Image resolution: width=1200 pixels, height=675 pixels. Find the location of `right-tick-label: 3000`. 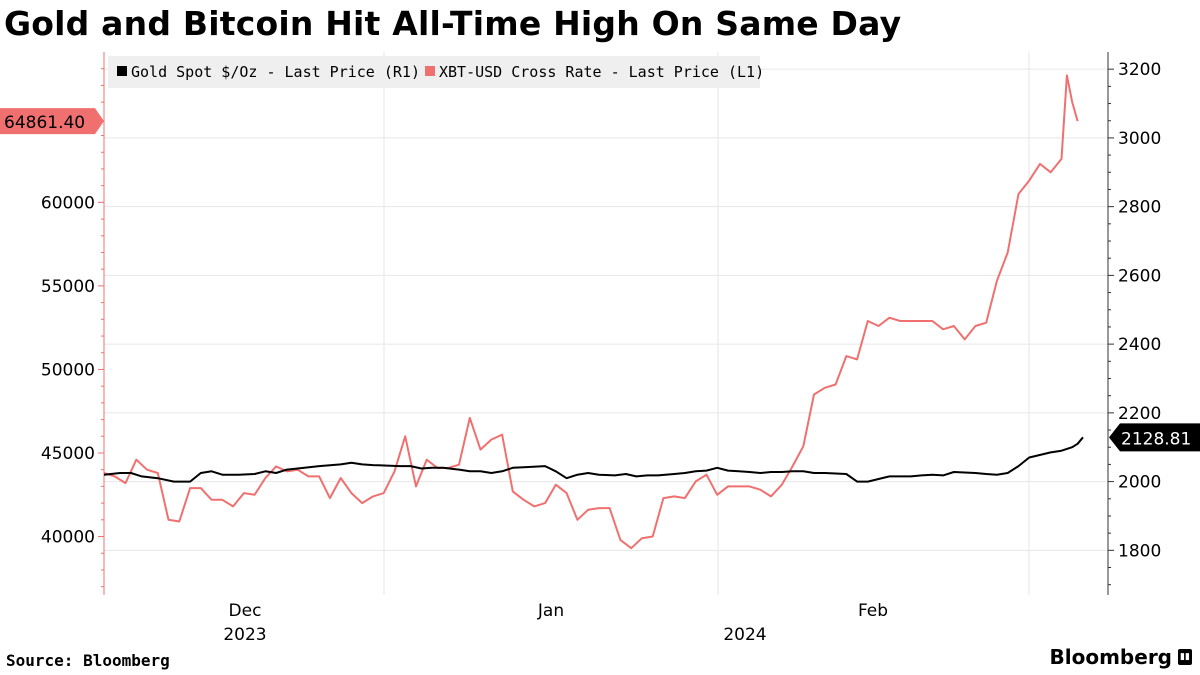

right-tick-label: 3000 is located at coordinates (1139, 139).